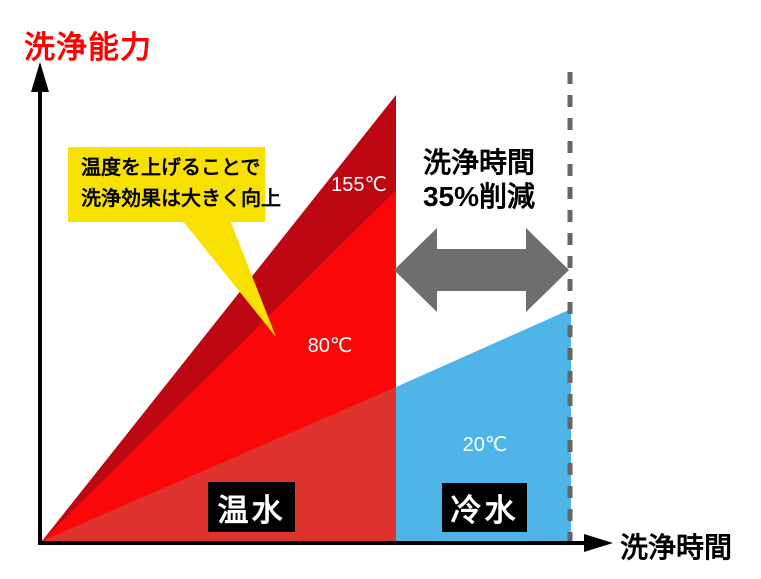 This screenshot has height=579, width=761. What do you see at coordinates (219, 464) in the screenshot?
I see `cold-water-overlap-area` at bounding box center [219, 464].